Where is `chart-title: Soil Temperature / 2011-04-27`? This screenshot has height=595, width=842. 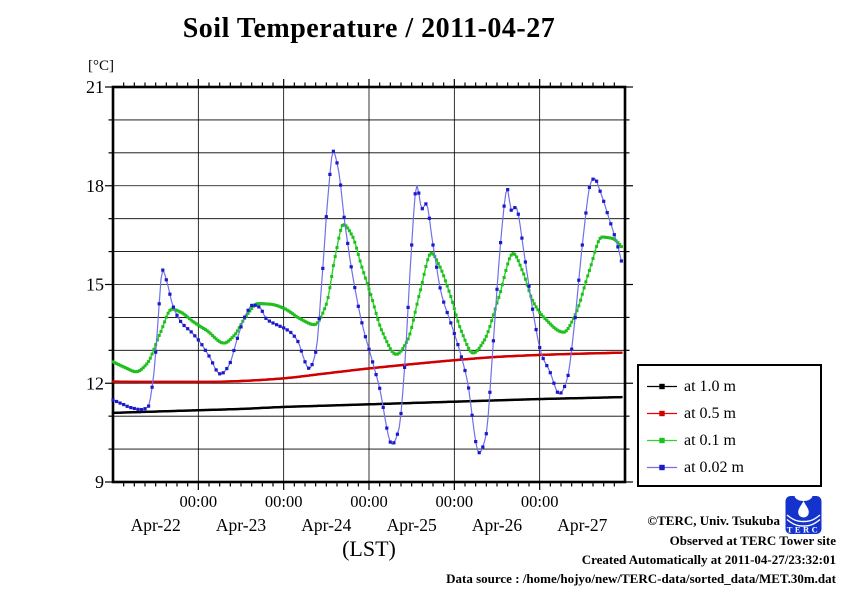
chart-title: Soil Temperature / 2011-04-27 is located at coordinates (369, 28).